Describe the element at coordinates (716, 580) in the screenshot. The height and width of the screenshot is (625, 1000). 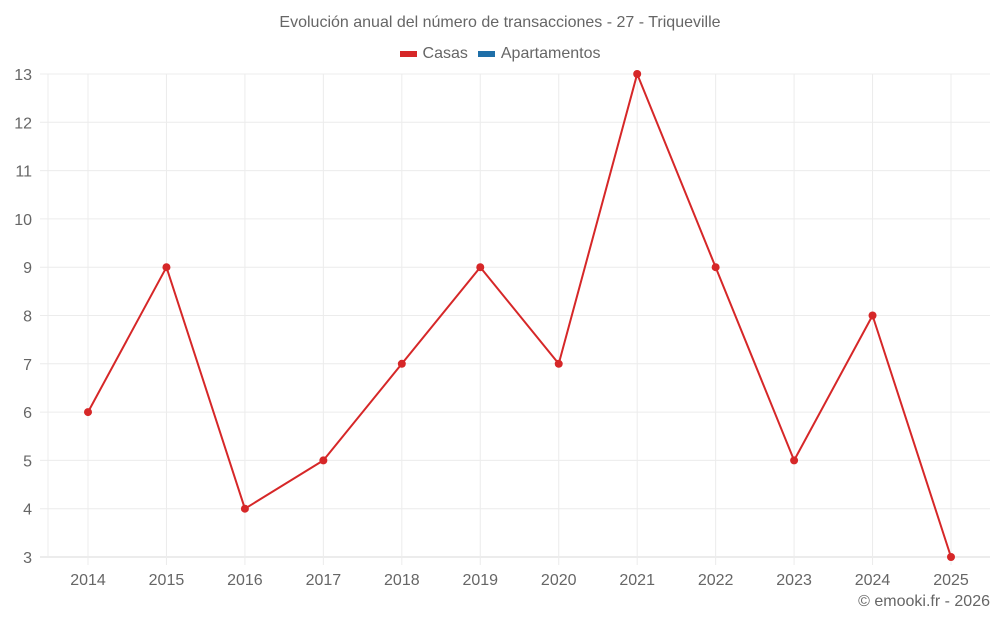
I see `x-tick-label: 2022` at that location.